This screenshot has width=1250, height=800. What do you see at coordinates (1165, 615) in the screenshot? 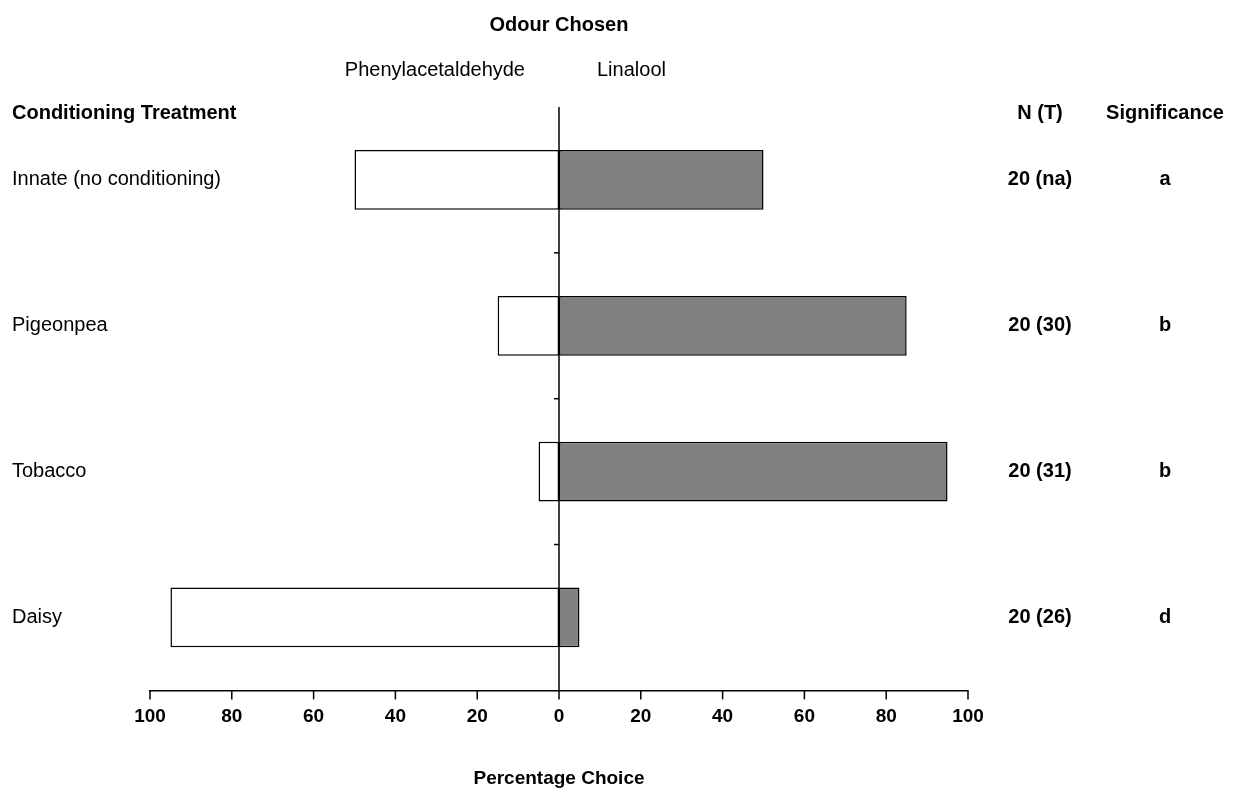
I see `text: d` at bounding box center [1165, 615].